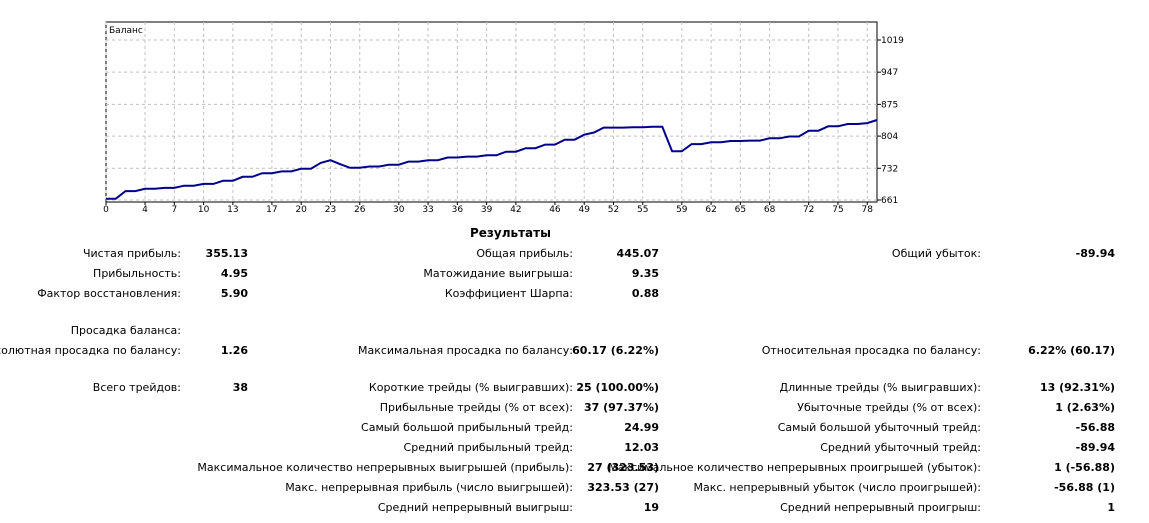 Image resolution: width=1149 pixels, height=523 pixels. What do you see at coordinates (889, 201) in the screenshot?
I see `y-tick-label: 661` at bounding box center [889, 201].